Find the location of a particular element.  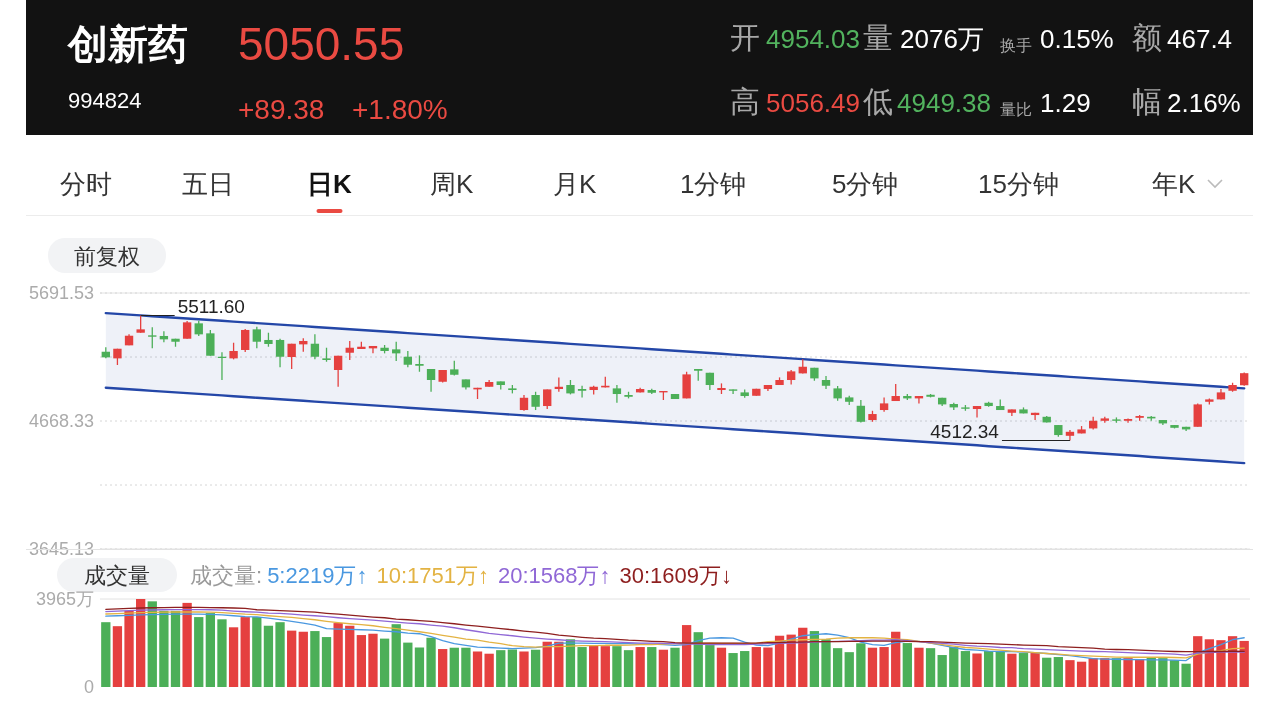

text: 高 is located at coordinates (745, 101).